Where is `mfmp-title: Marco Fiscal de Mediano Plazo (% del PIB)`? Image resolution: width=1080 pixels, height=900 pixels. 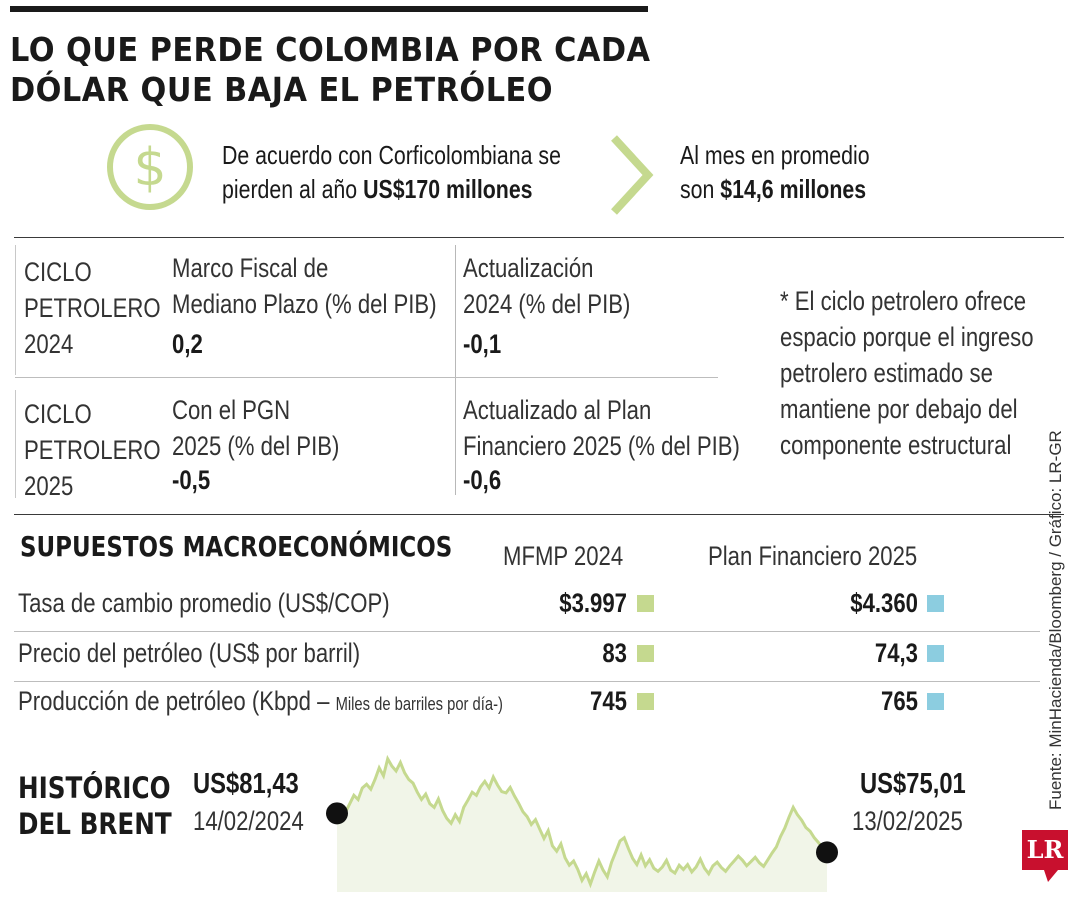 mfmp-title: Marco Fiscal de Mediano Plazo (% del PIB) is located at coordinates (304, 286).